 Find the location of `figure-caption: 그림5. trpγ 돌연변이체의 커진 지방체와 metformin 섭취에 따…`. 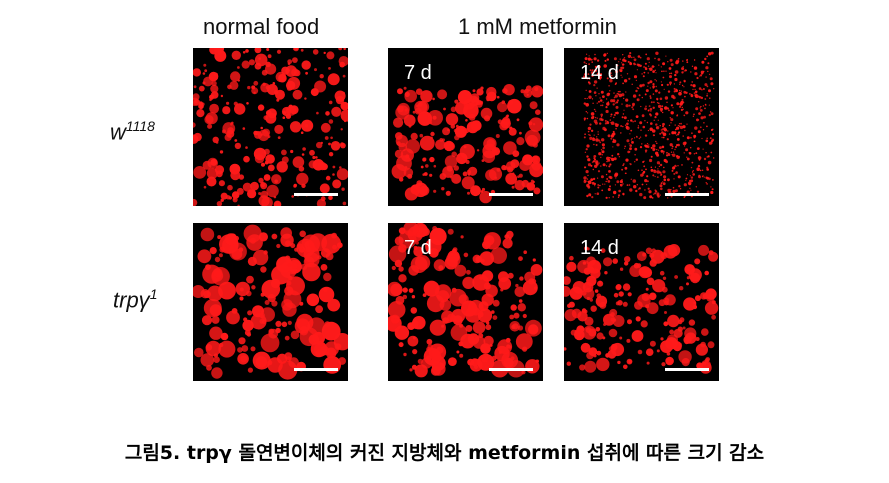

figure-caption: 그림5. trpγ 돌연변이체의 커진 지방체와 metformin 섭취에 따… is located at coordinates (444, 453).